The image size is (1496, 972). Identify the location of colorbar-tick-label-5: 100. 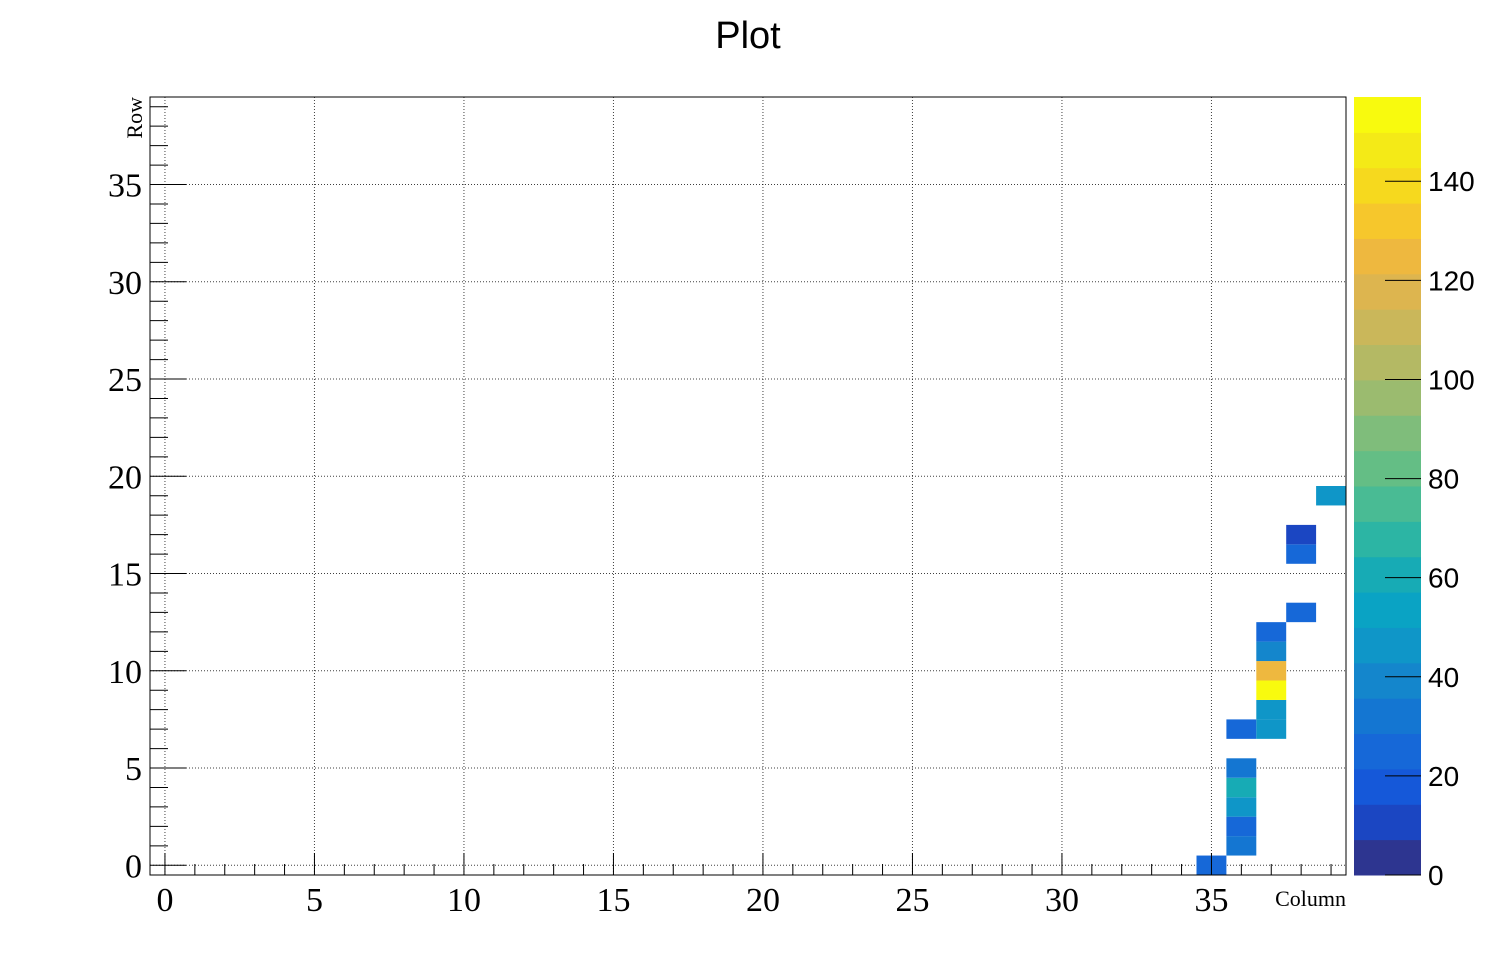
(1451, 379).